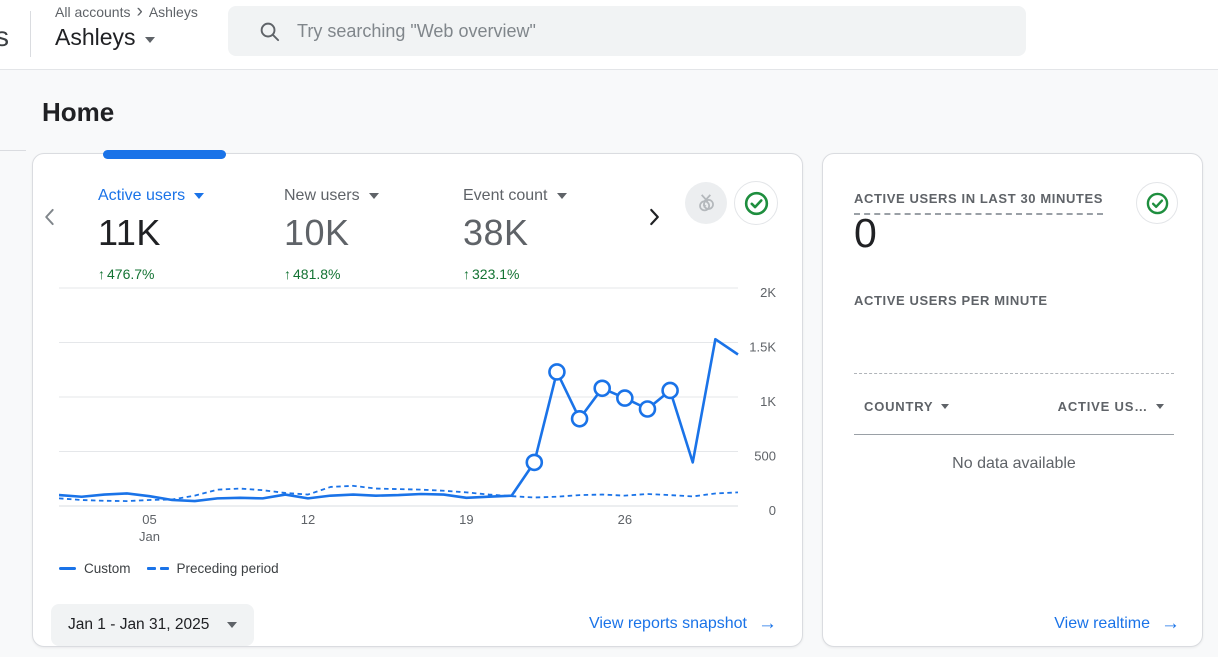 The height and width of the screenshot is (657, 1218). What do you see at coordinates (1014, 463) in the screenshot?
I see `empty-state-message: No data available` at bounding box center [1014, 463].